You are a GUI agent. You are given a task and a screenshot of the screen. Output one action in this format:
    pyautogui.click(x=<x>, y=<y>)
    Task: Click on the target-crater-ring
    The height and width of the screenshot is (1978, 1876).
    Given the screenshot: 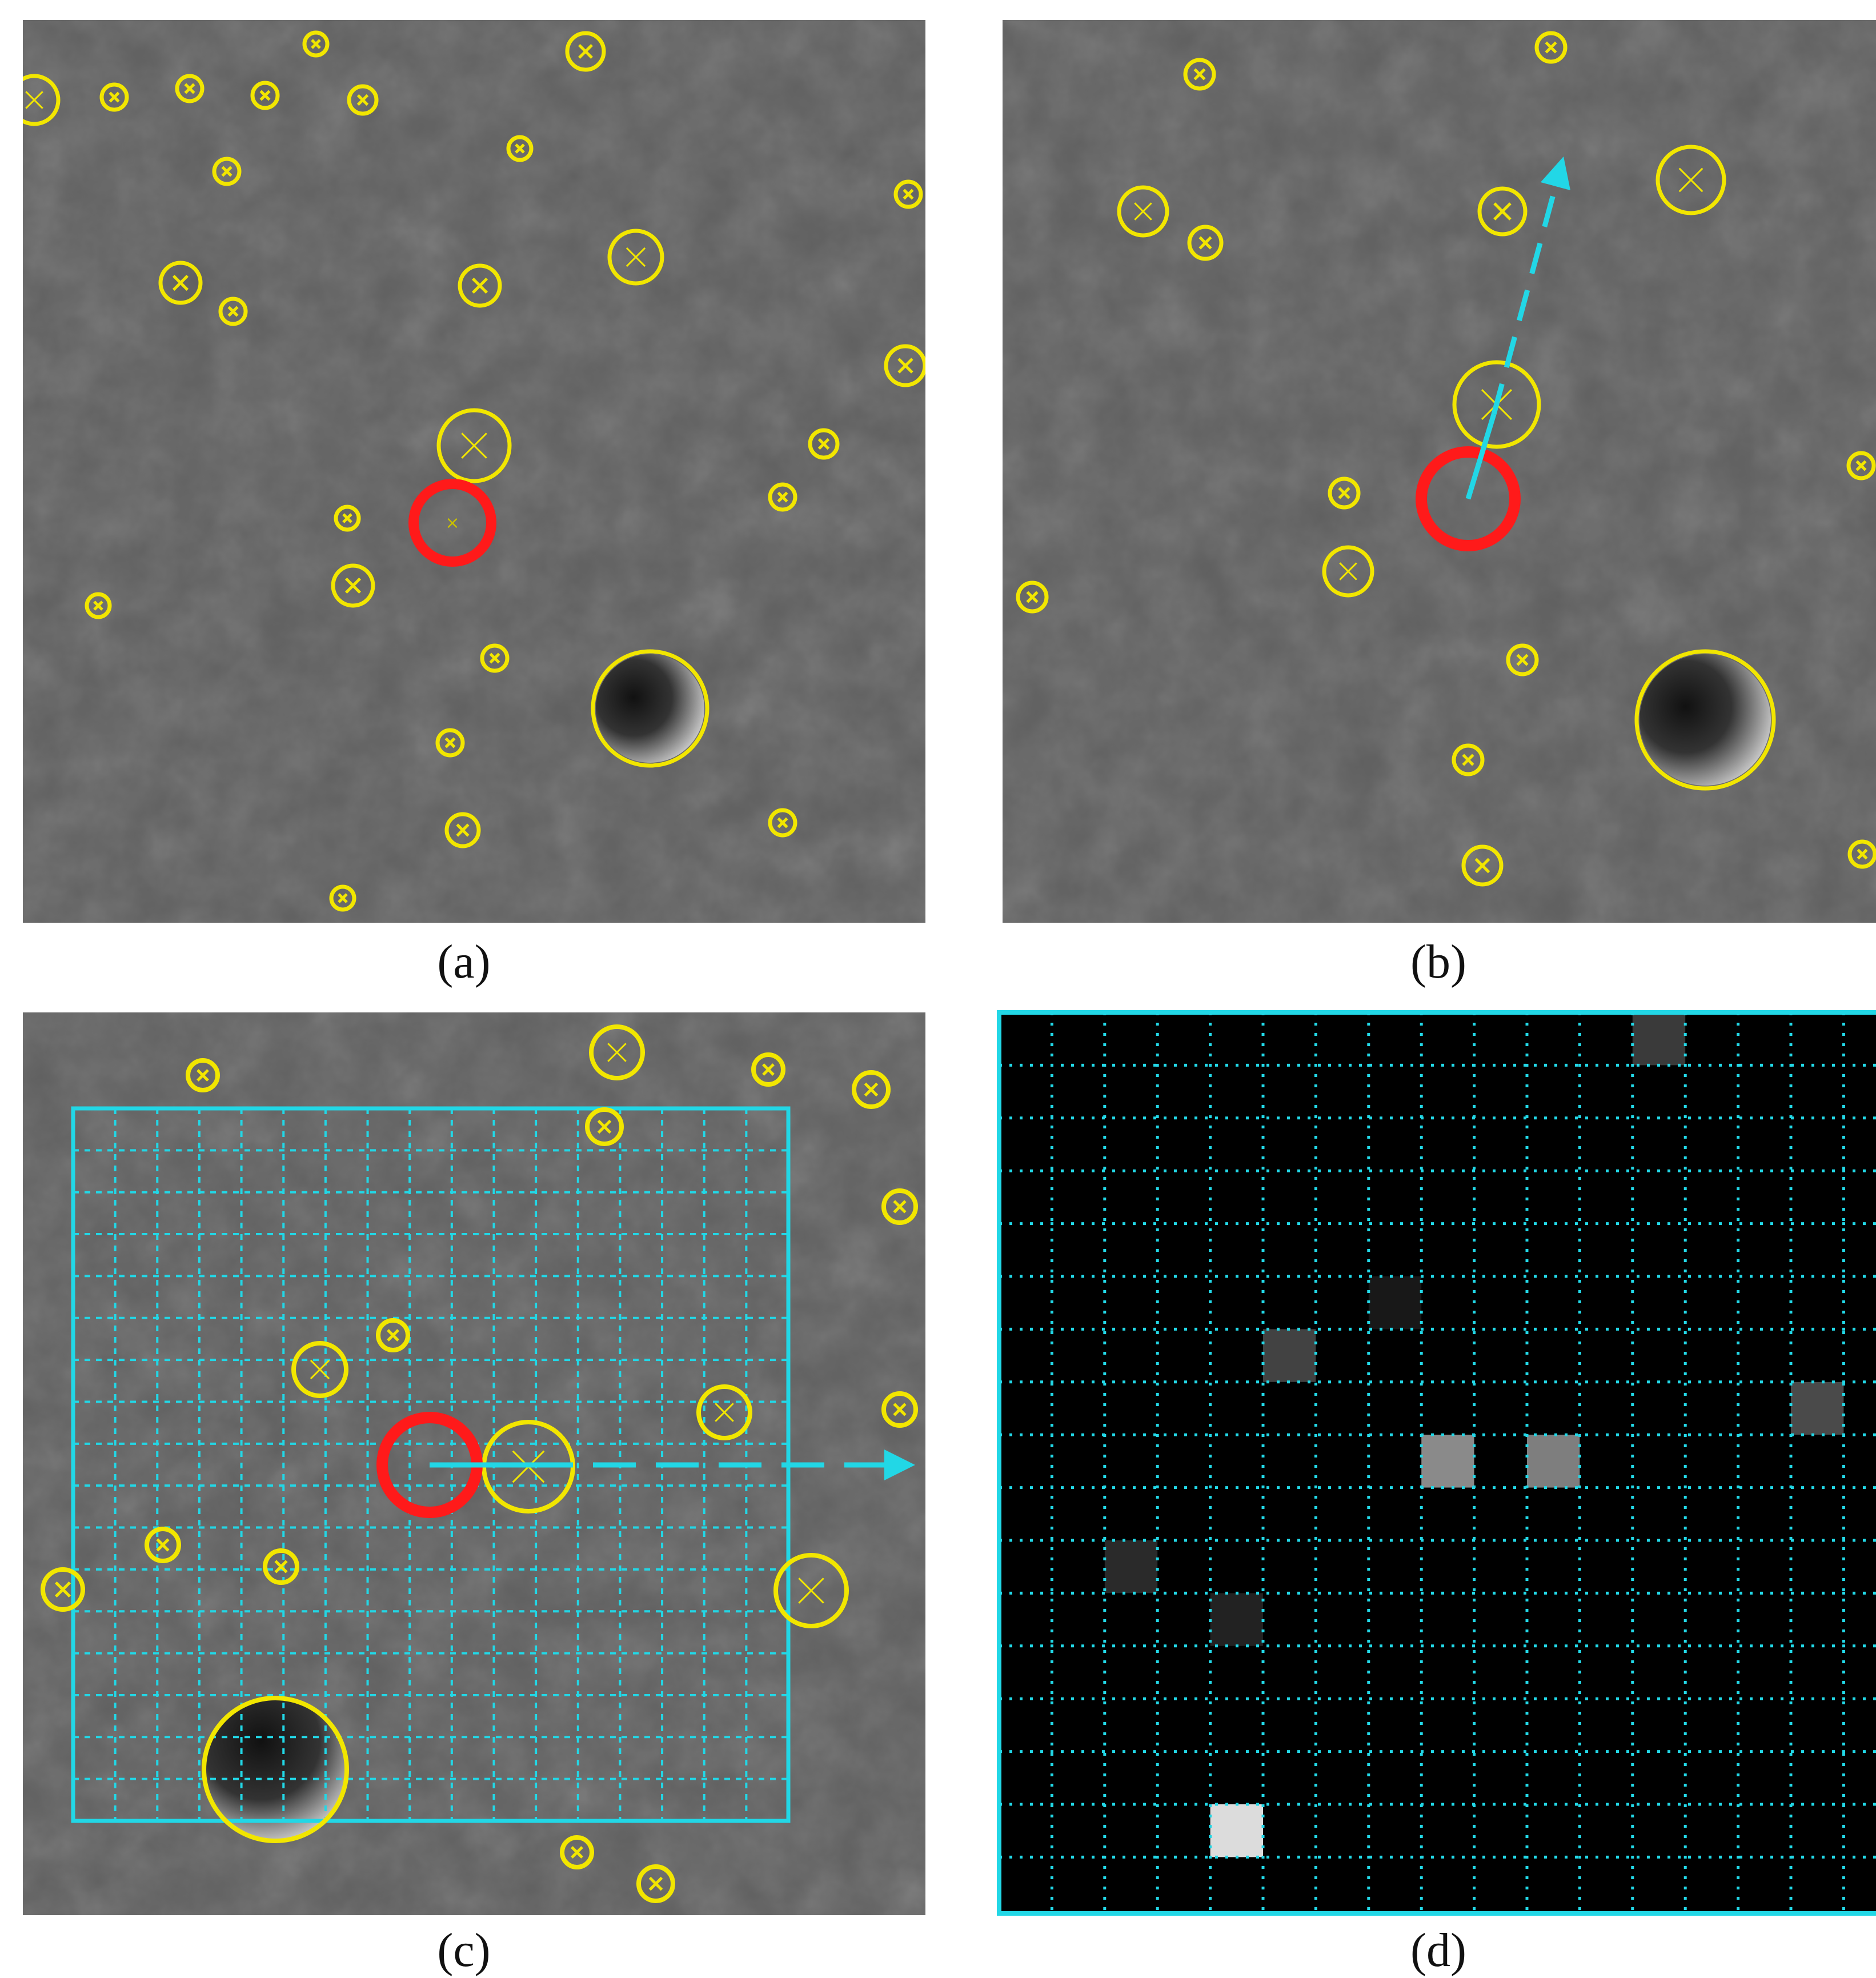 What is the action you would take?
    pyautogui.click(x=452, y=523)
    